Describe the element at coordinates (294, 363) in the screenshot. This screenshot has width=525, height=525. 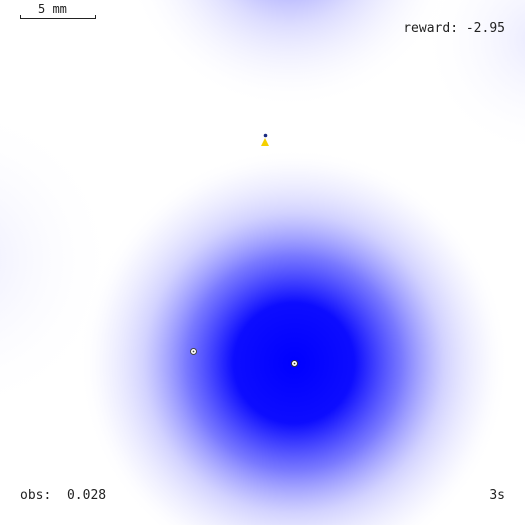
I see `source-marker-icon` at that location.